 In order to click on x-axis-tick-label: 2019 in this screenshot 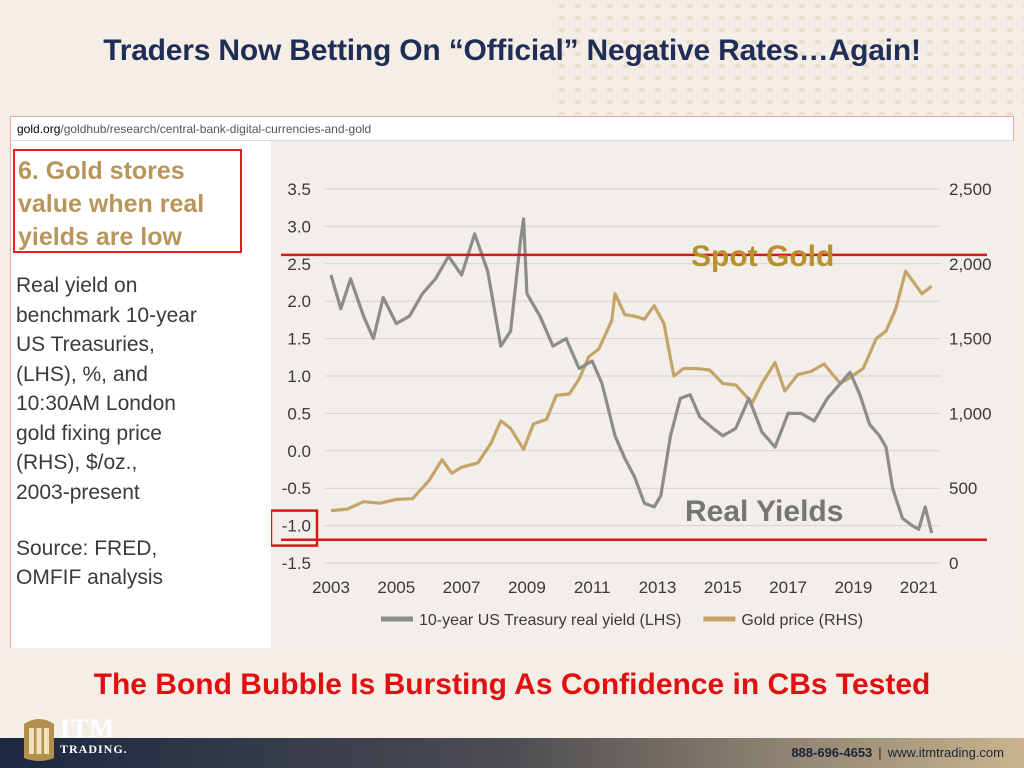, I will do `click(853, 587)`.